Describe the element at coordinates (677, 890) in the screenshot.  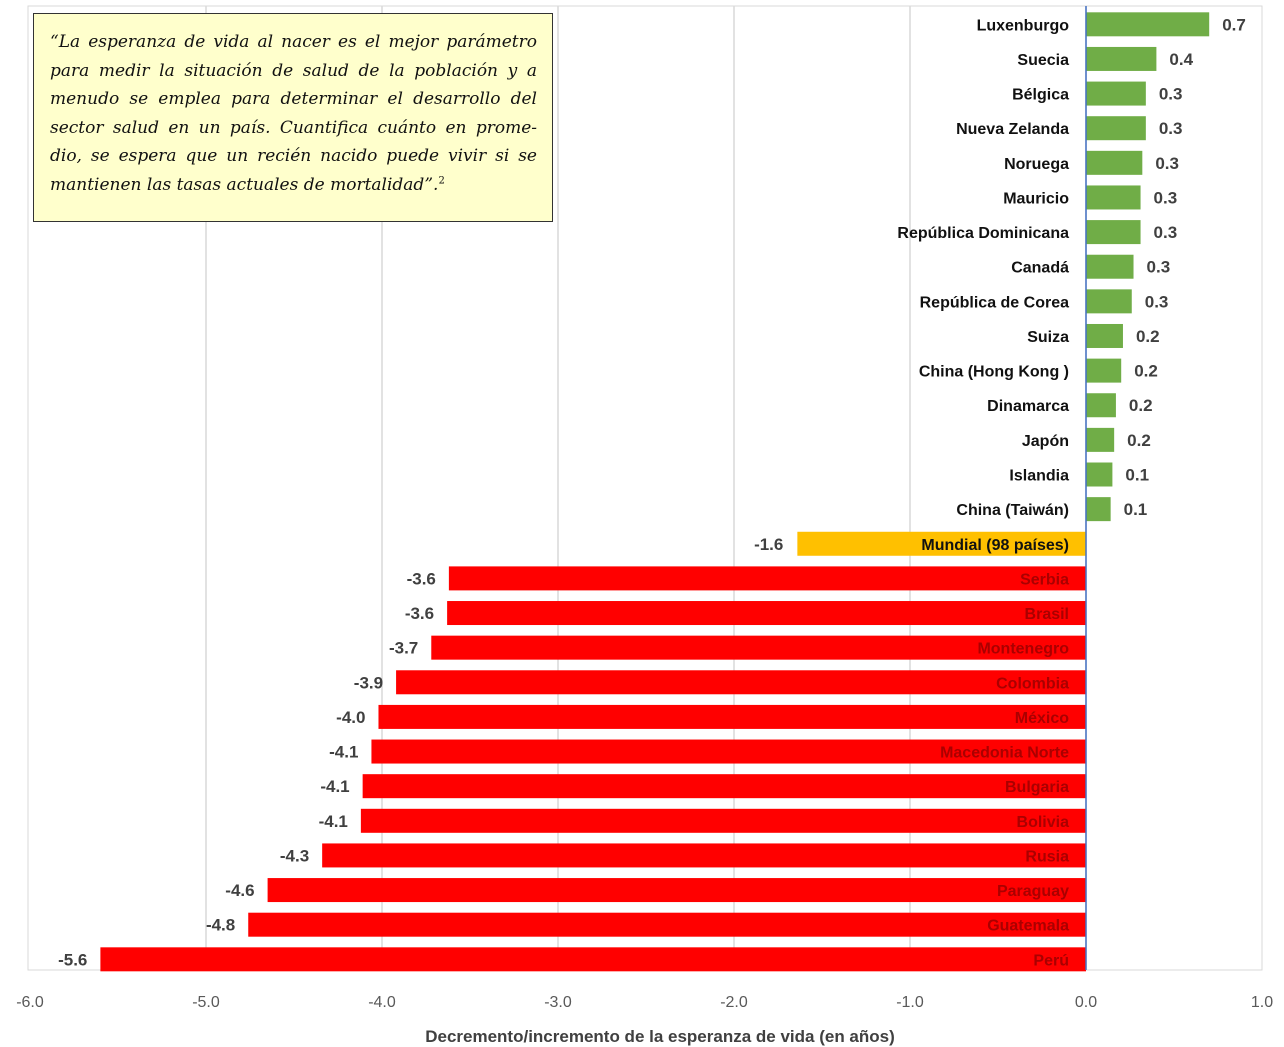
I see `bar-paraguay` at that location.